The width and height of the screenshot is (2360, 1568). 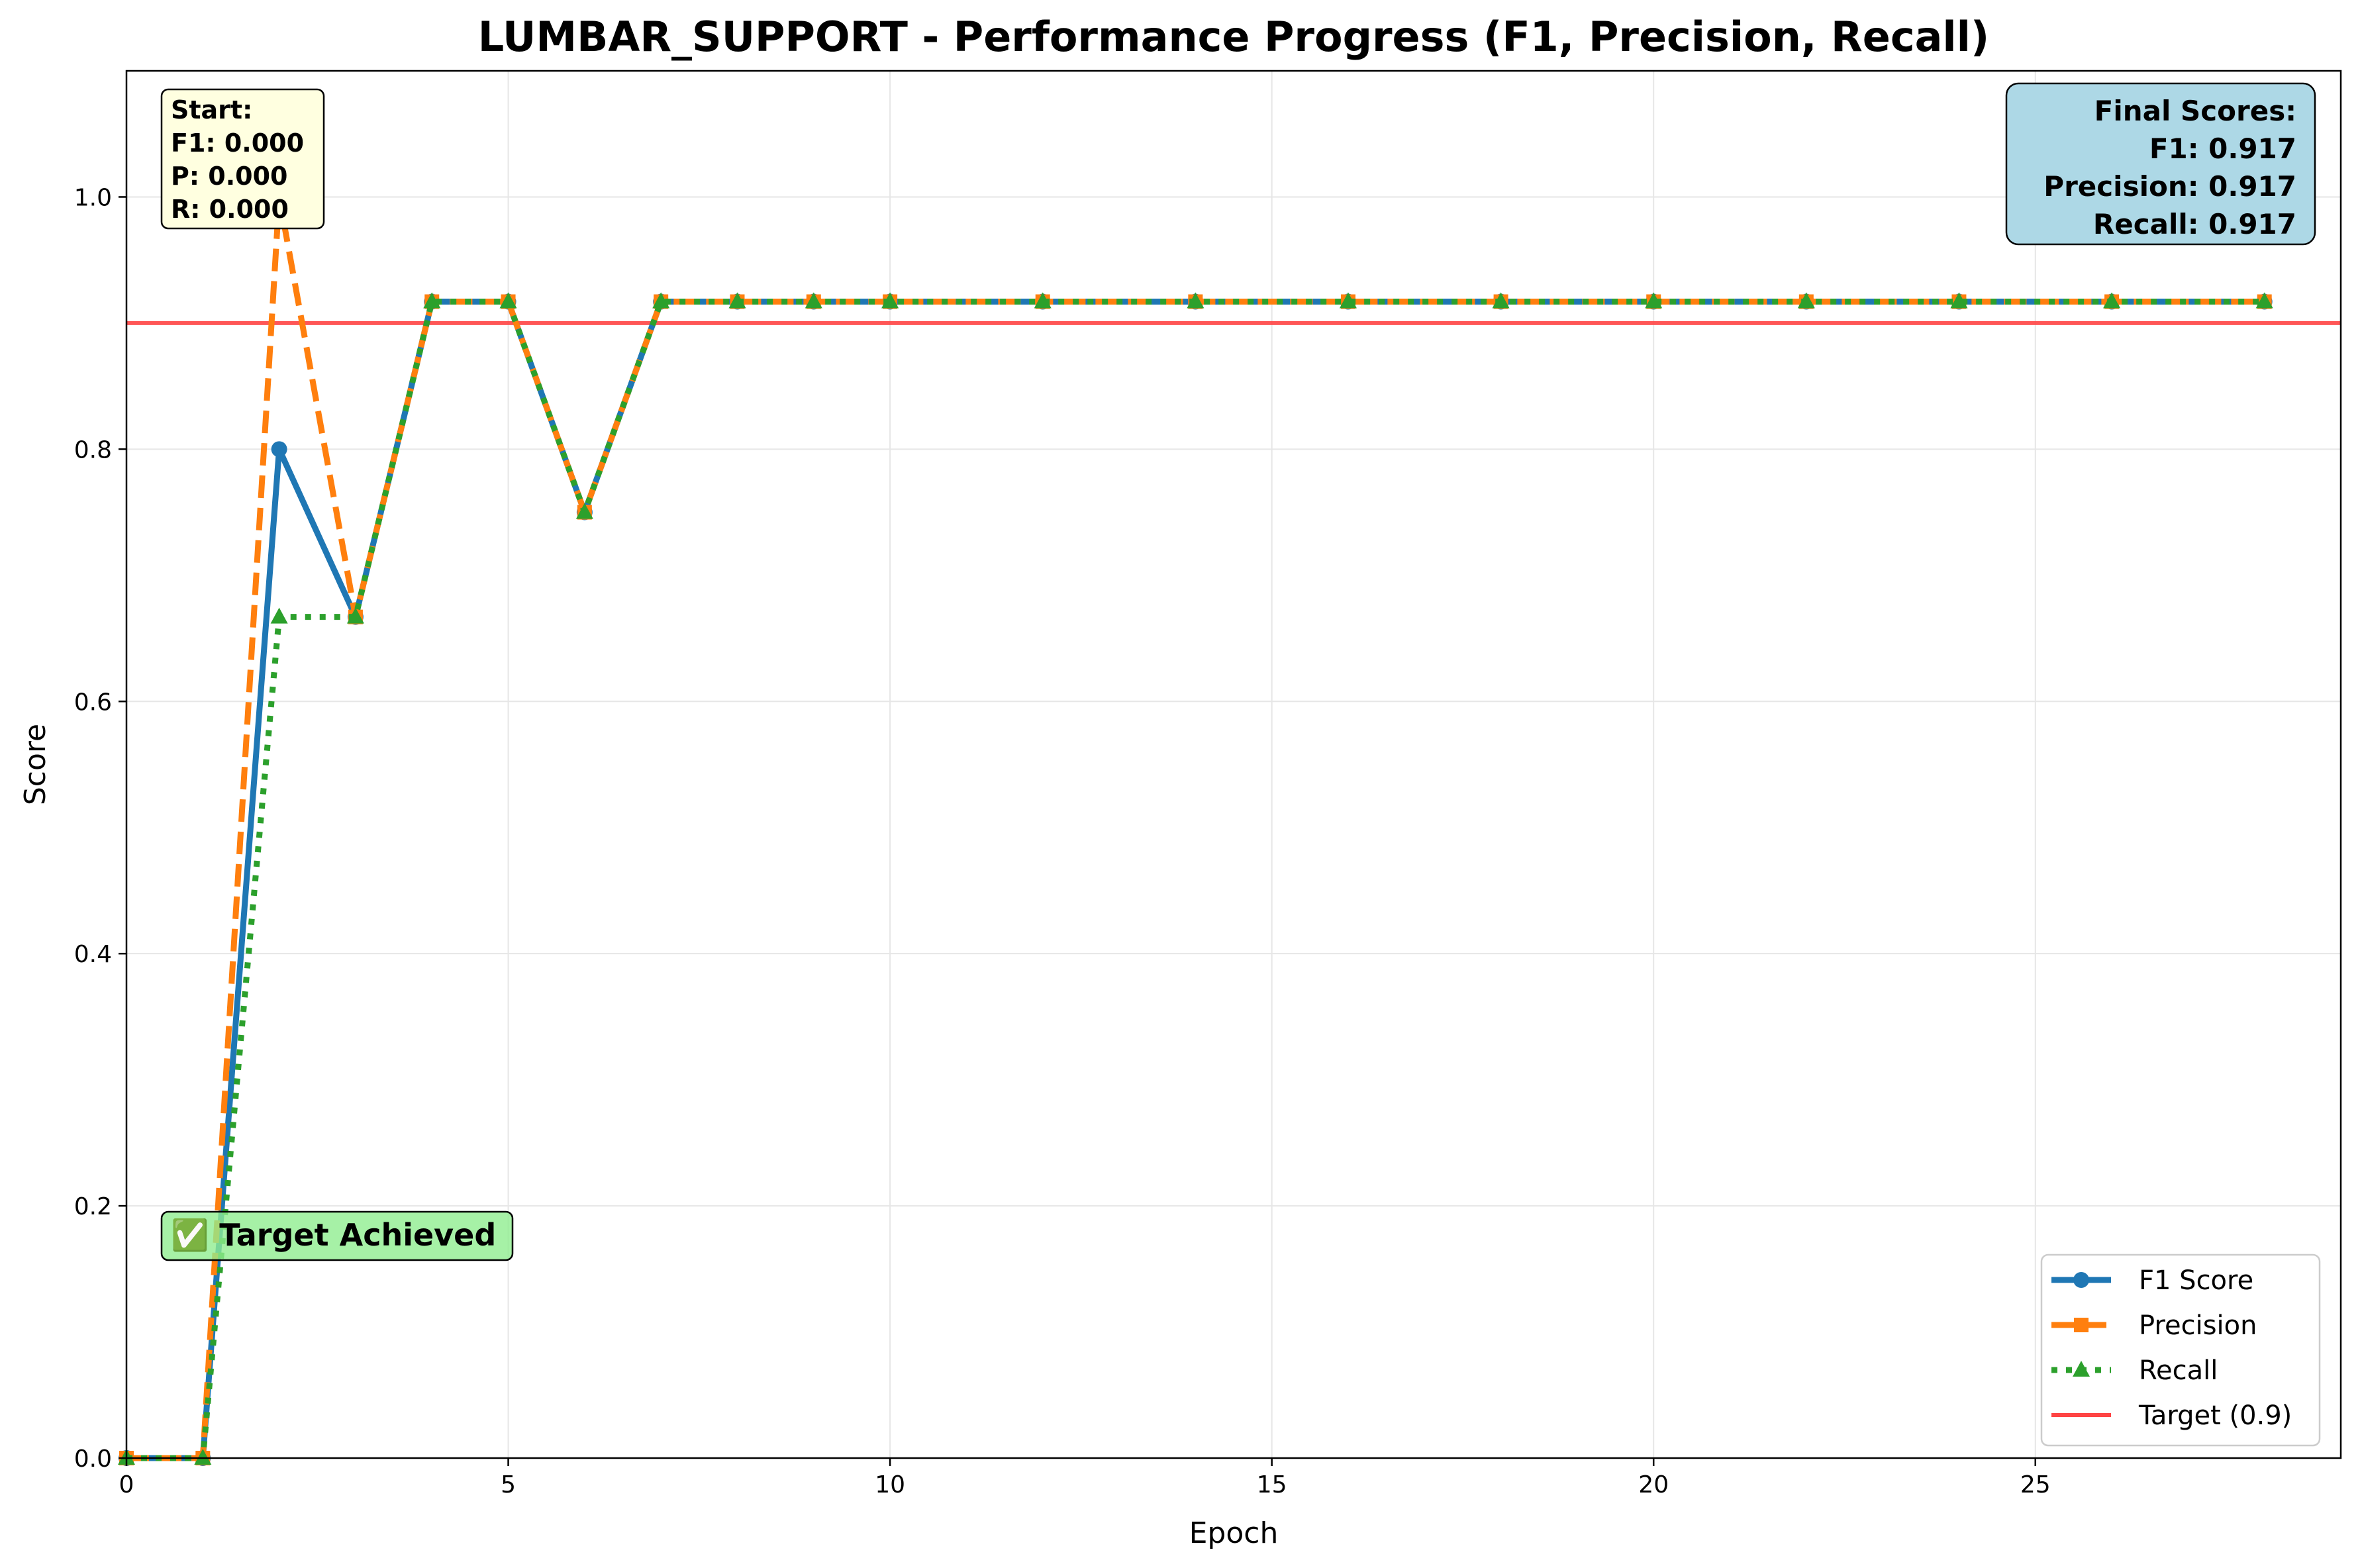 I want to click on y-tick-label: 0.2, so click(x=93, y=1206).